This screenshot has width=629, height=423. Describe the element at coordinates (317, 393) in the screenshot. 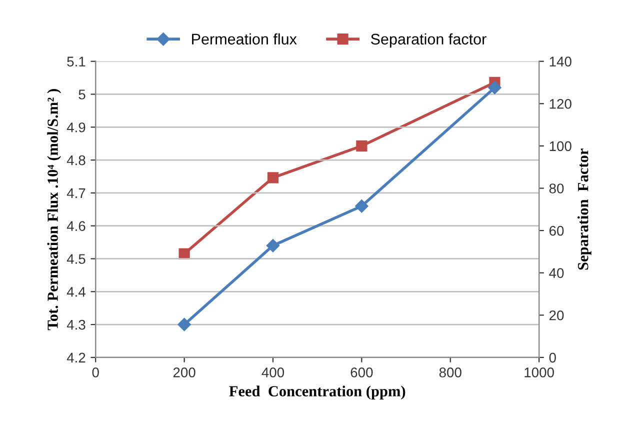

I see `x-axis-title: Feed Concentration (ppm)` at that location.